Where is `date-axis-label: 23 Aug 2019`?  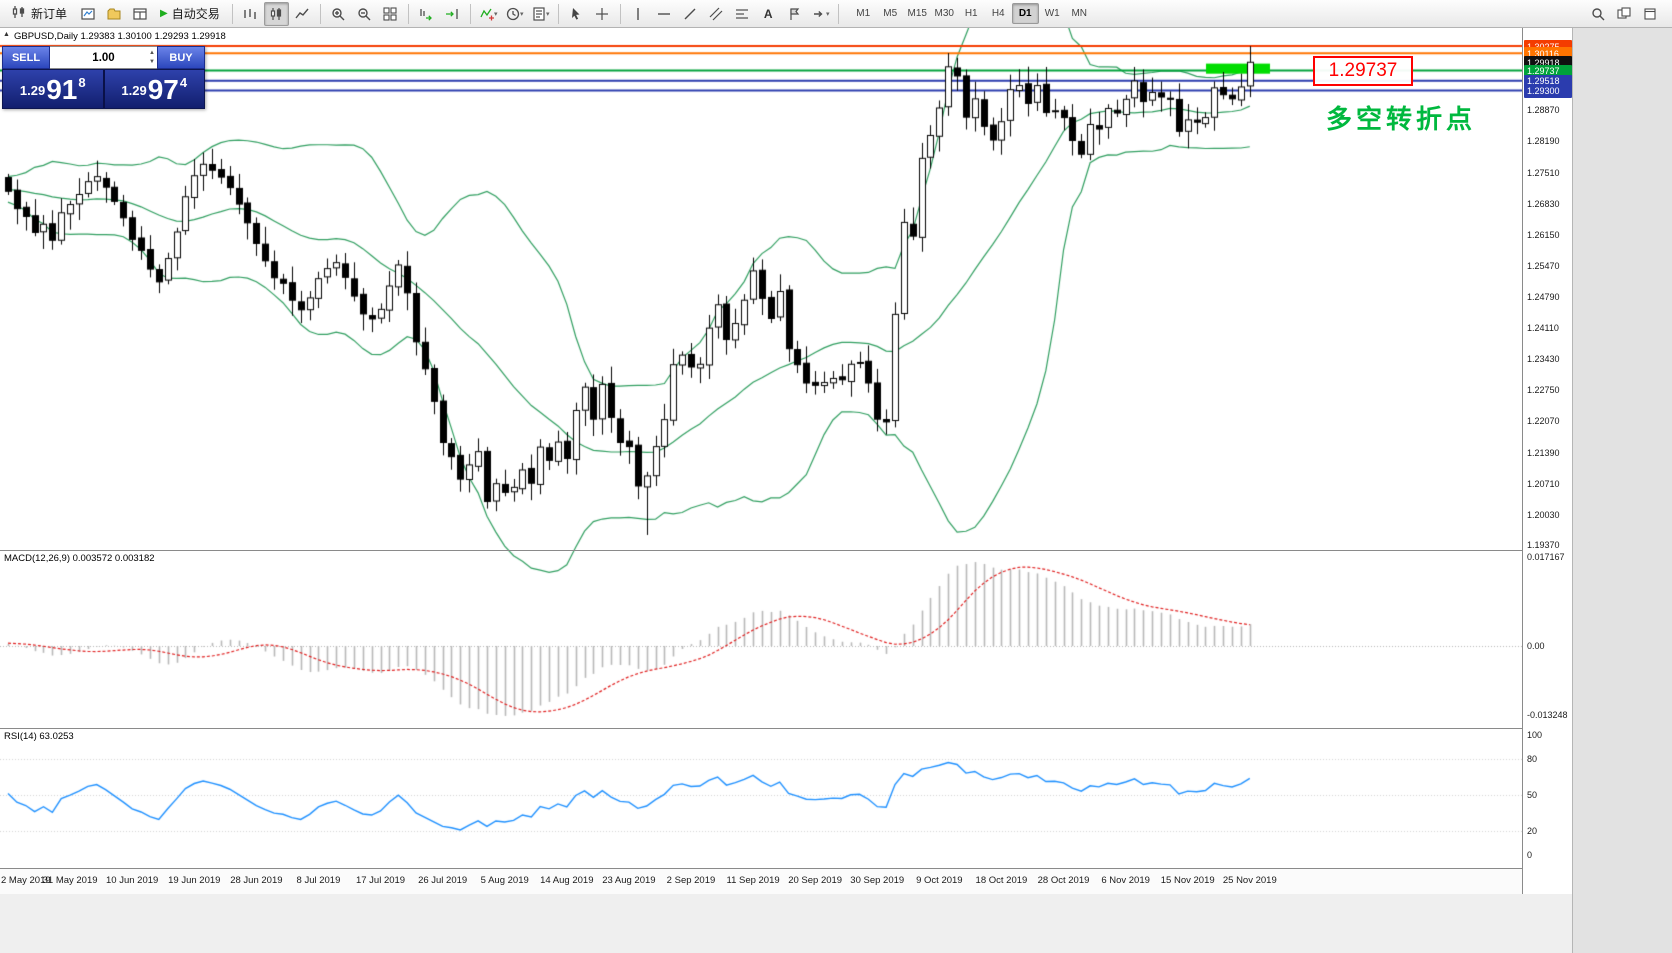
date-axis-label: 23 Aug 2019 is located at coordinates (629, 880).